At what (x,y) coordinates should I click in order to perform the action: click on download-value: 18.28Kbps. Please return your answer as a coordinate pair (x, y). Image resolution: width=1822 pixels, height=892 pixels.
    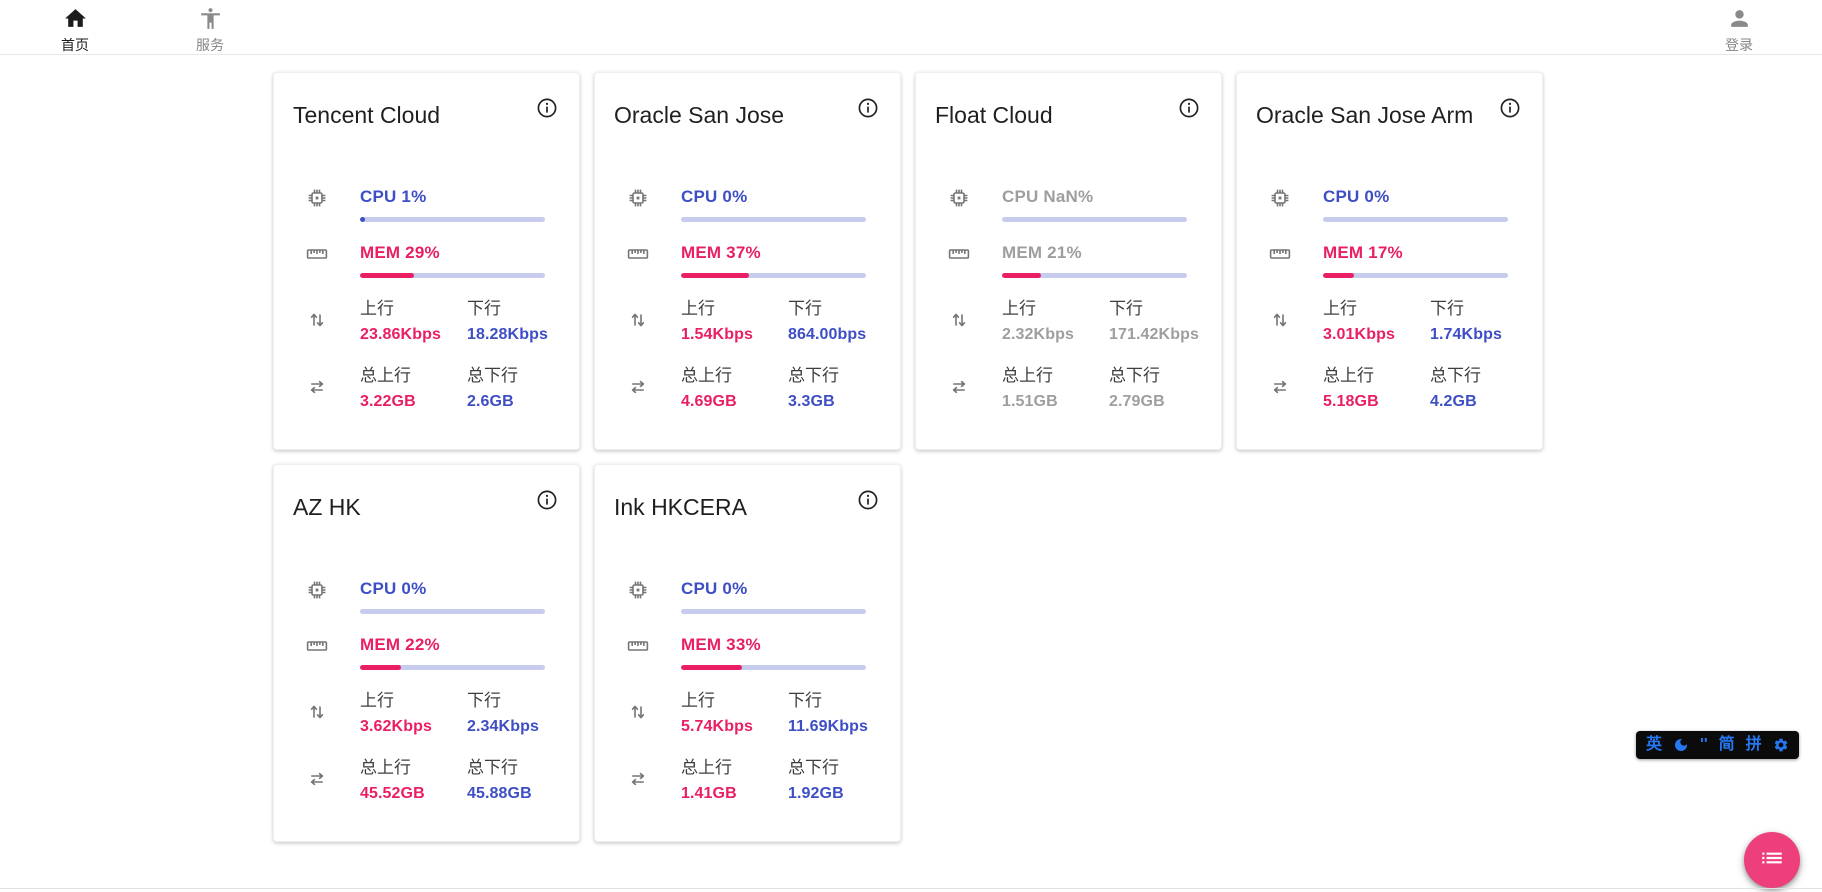
    Looking at the image, I should click on (507, 334).